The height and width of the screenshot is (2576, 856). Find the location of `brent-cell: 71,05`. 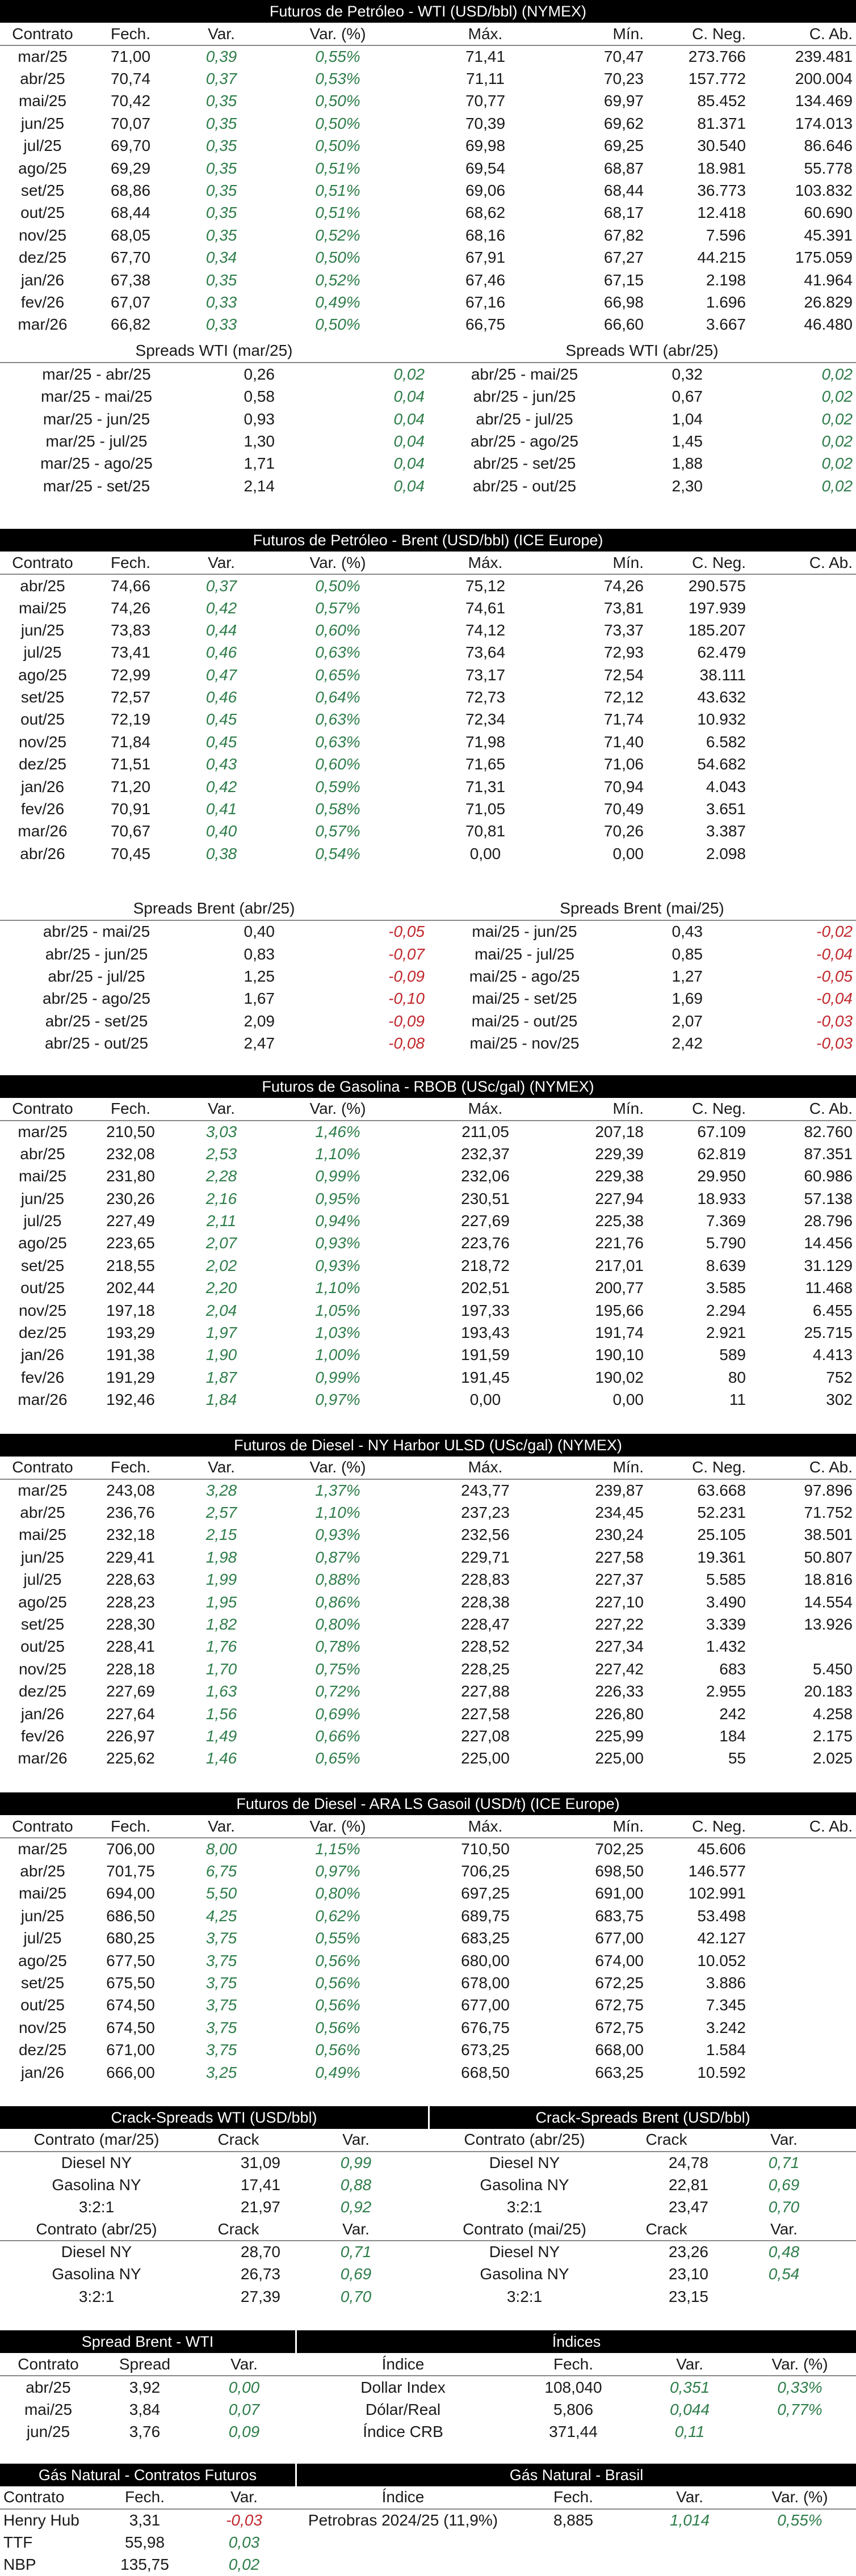

brent-cell: 71,05 is located at coordinates (485, 809).